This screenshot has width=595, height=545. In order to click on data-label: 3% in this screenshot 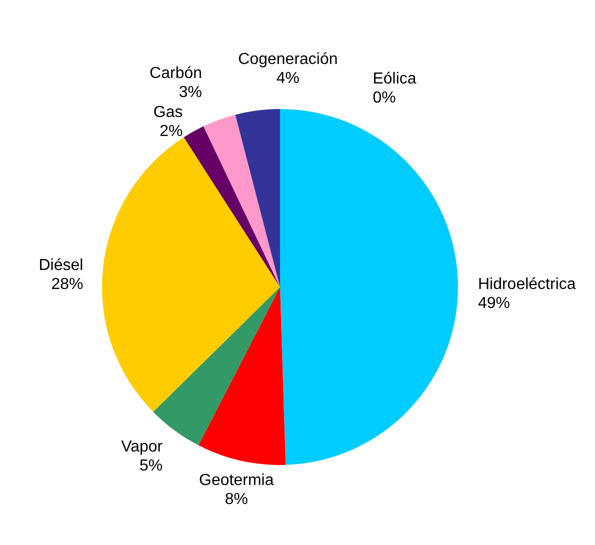, I will do `click(190, 92)`.